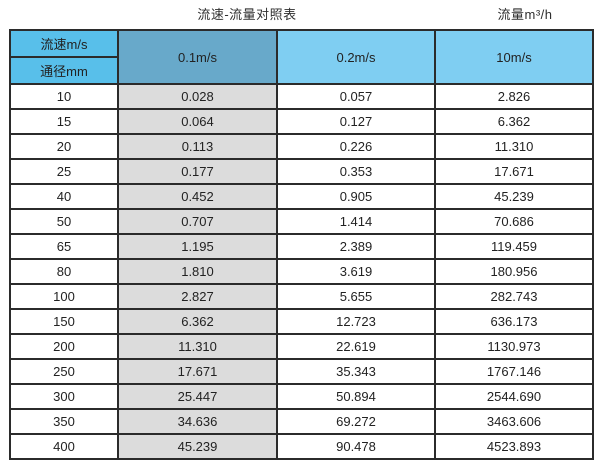 This screenshot has height=466, width=600. I want to click on flow-value-cell: 0.707, so click(197, 221).